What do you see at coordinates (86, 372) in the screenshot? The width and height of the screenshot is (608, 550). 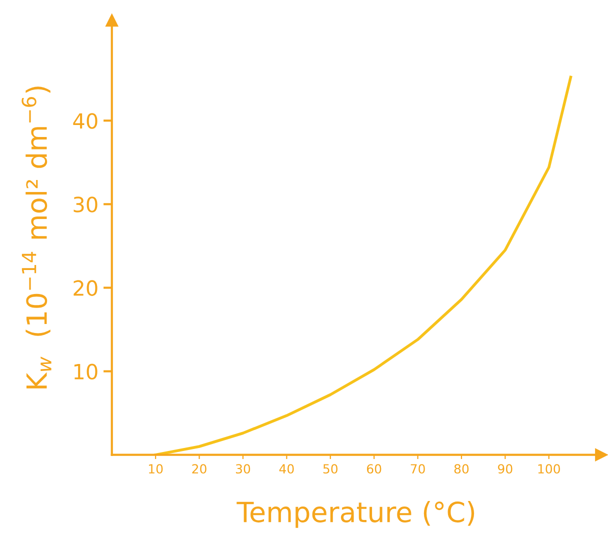 I see `y-tick-label: 10` at bounding box center [86, 372].